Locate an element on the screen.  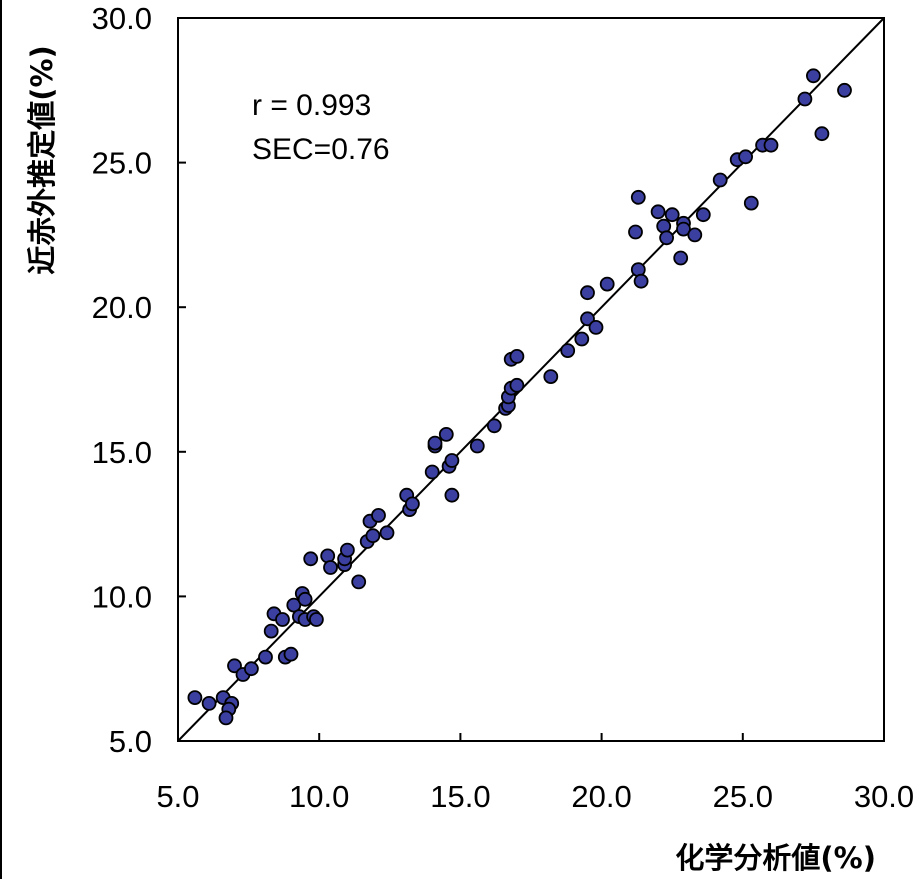
x-tick-label: 20.0 is located at coordinates (601, 796).